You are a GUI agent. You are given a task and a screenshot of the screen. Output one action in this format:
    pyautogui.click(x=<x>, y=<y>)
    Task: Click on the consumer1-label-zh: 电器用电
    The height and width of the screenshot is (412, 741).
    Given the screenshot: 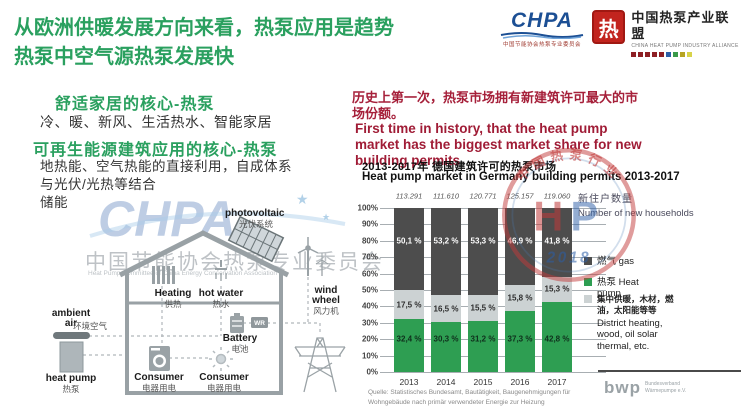 What is the action you would take?
    pyautogui.click(x=159, y=388)
    